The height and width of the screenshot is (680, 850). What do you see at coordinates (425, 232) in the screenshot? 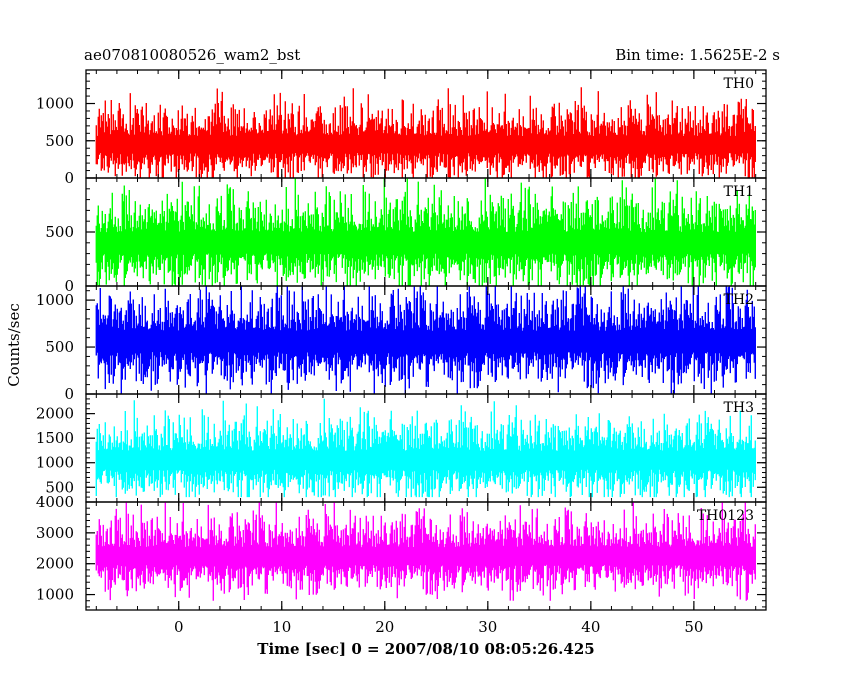
I see `series-line-th1` at bounding box center [425, 232].